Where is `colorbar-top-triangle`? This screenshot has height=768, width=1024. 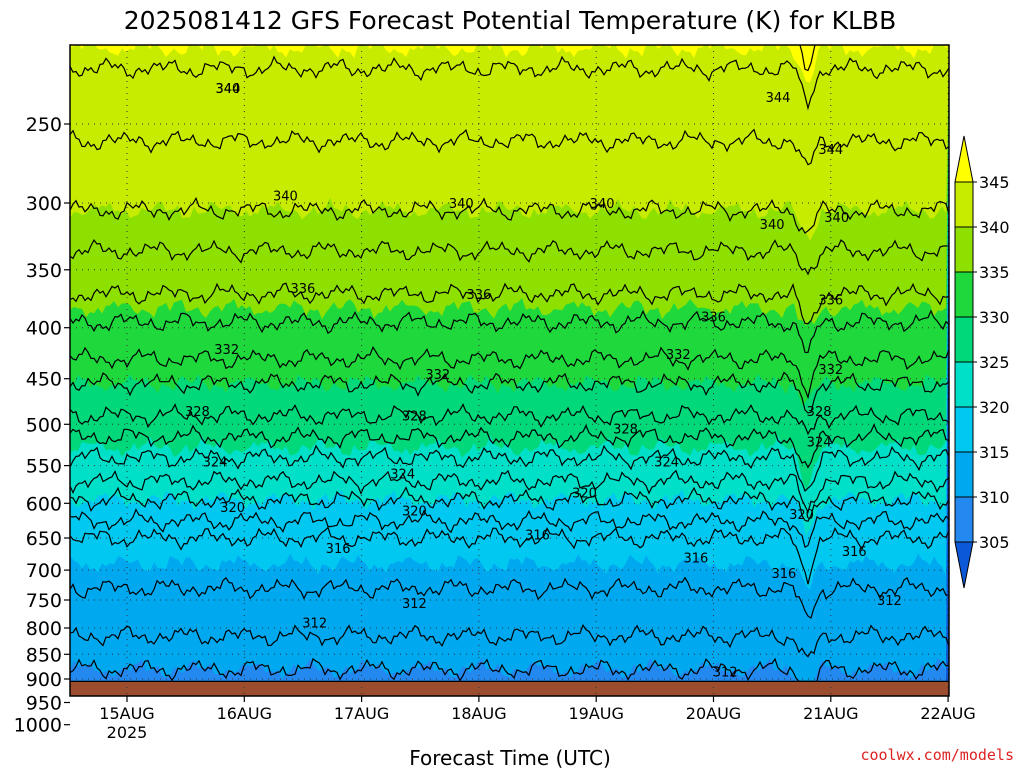
colorbar-top-triangle is located at coordinates (964, 159).